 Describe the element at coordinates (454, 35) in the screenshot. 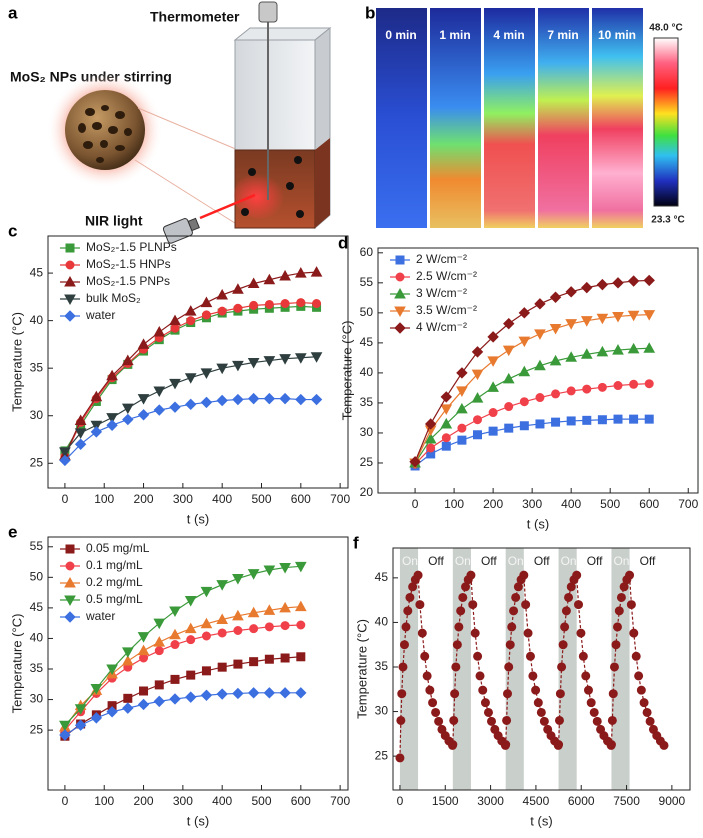

I see `time-label: 1 min` at that location.